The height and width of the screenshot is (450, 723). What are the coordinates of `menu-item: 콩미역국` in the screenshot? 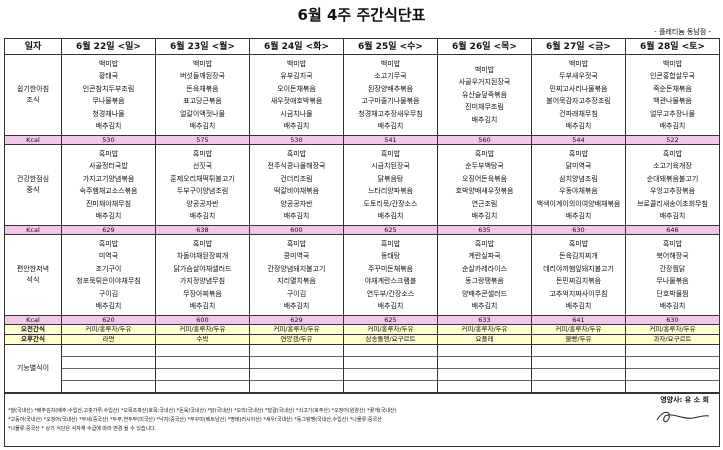 It's located at (296, 256).